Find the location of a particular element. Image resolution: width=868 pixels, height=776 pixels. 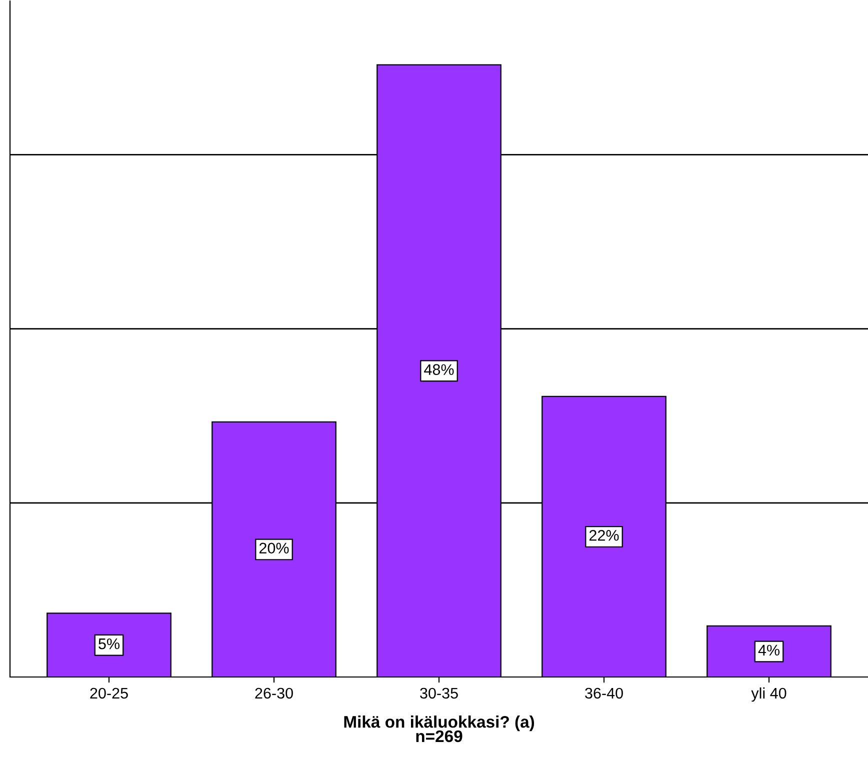

x-tick-label: yli 40 is located at coordinates (768, 694).